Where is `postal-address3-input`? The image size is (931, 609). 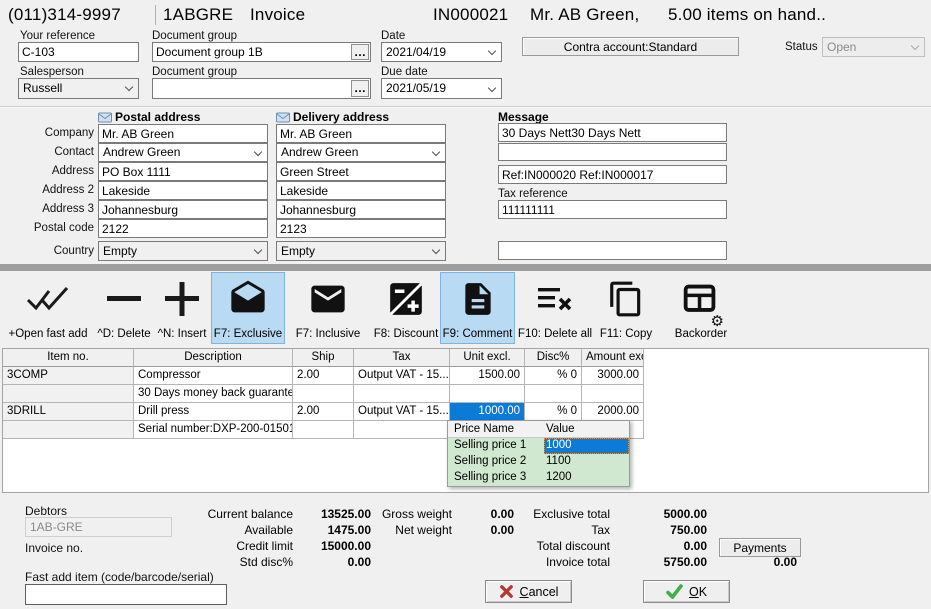 postal-address3-input is located at coordinates (183, 209).